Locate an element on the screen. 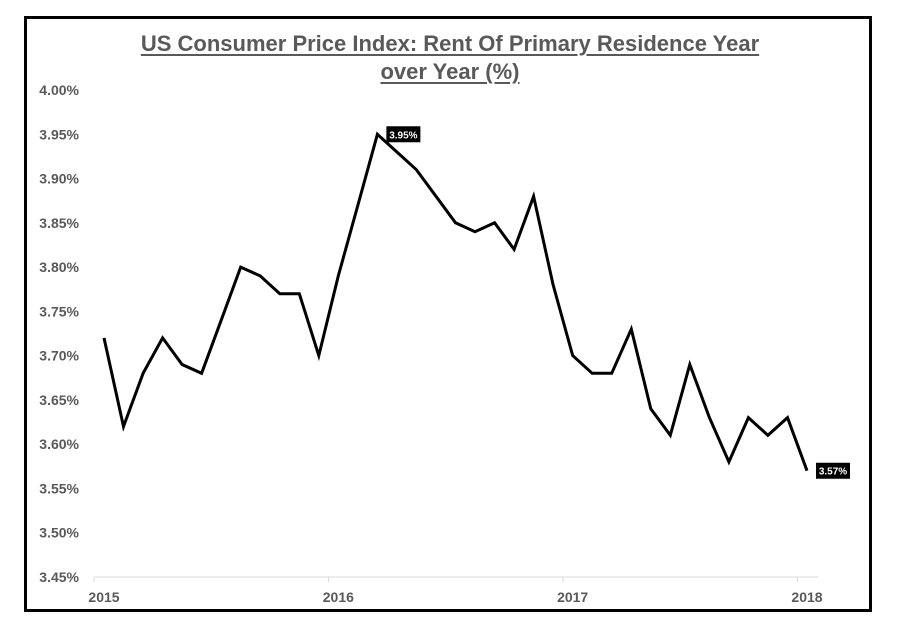 The width and height of the screenshot is (900, 641). data-label: 3.57% is located at coordinates (833, 470).